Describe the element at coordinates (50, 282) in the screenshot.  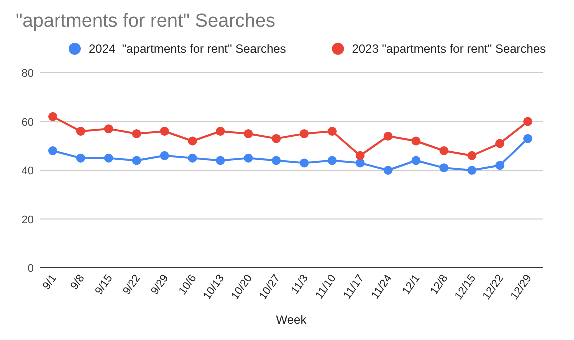
I see `x-tick-label: 9/1` at that location.